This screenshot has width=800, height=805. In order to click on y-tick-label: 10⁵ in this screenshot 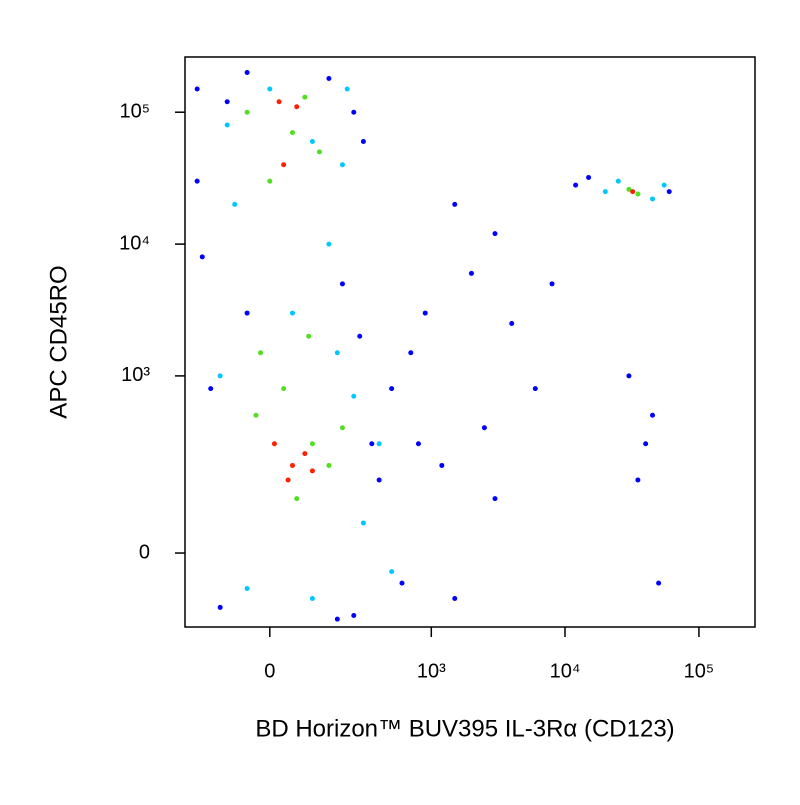, I will do `click(134, 111)`.